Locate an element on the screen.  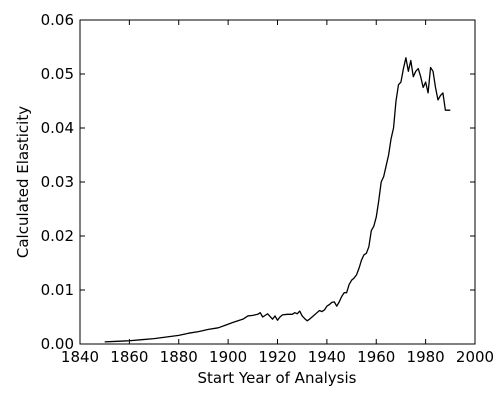
y-tick-label: 0.01 is located at coordinates (57, 290).